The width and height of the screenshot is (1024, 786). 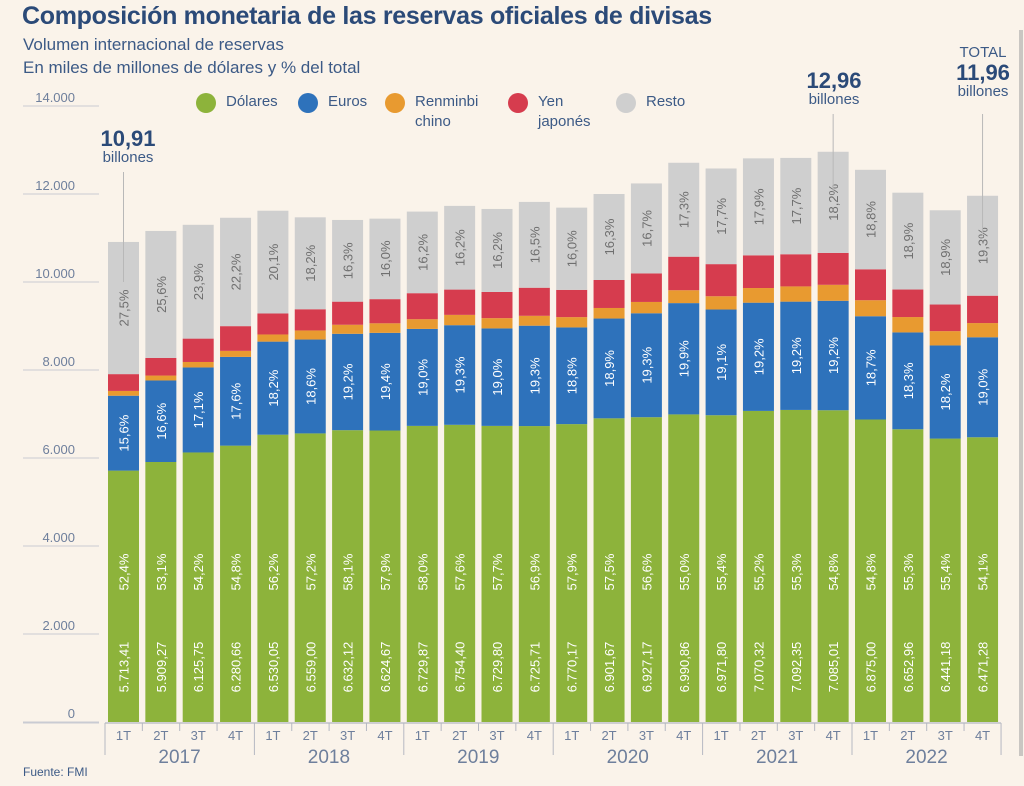 What do you see at coordinates (684, 571) in the screenshot?
I see `dolares-pct-label: 55,0%` at bounding box center [684, 571].